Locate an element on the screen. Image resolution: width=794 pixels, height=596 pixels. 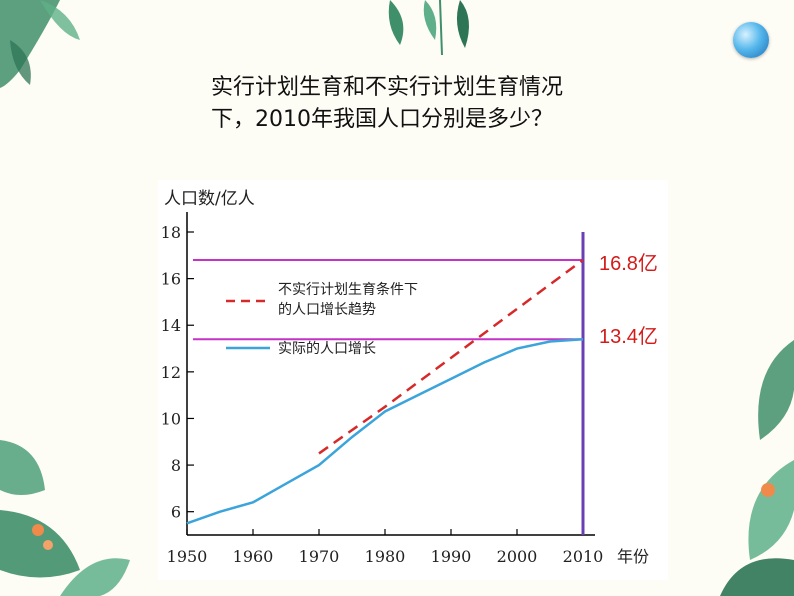
y-tick-label: 10 is located at coordinates (171, 418).